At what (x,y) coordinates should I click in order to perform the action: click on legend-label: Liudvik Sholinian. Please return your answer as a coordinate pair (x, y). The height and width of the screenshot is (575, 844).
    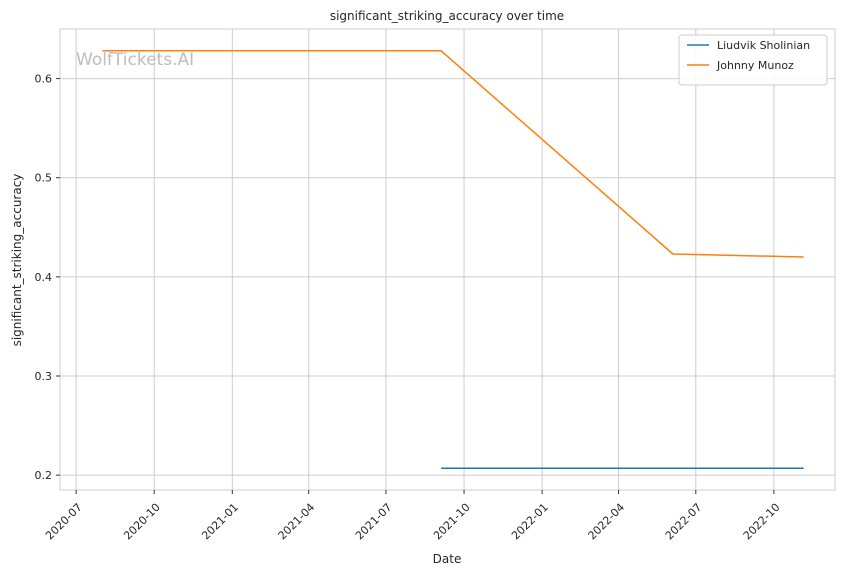
    Looking at the image, I should click on (763, 45).